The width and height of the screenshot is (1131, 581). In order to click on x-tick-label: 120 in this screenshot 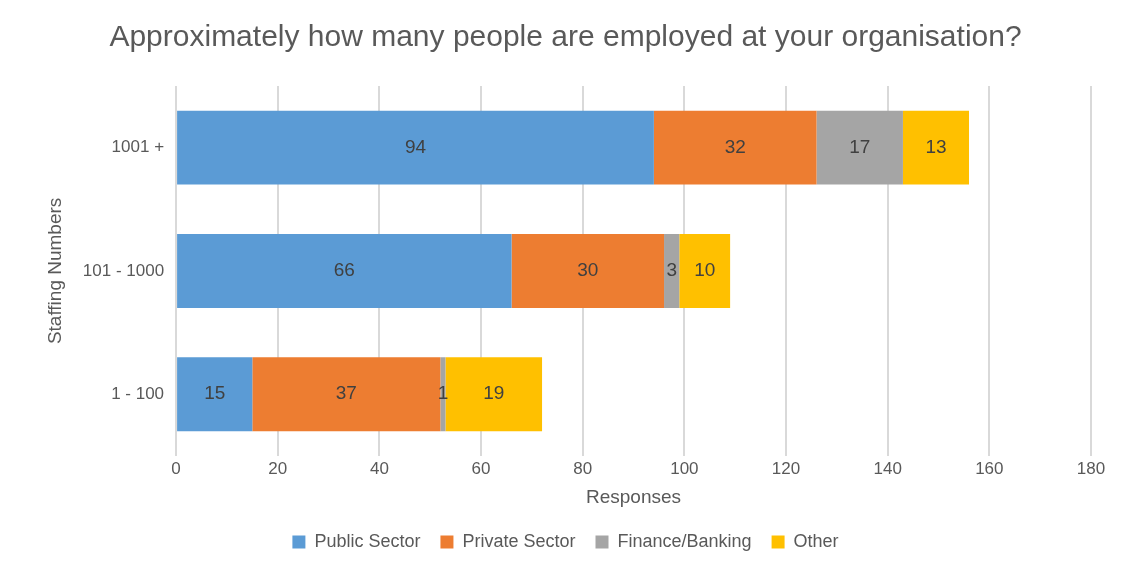, I will do `click(786, 468)`.